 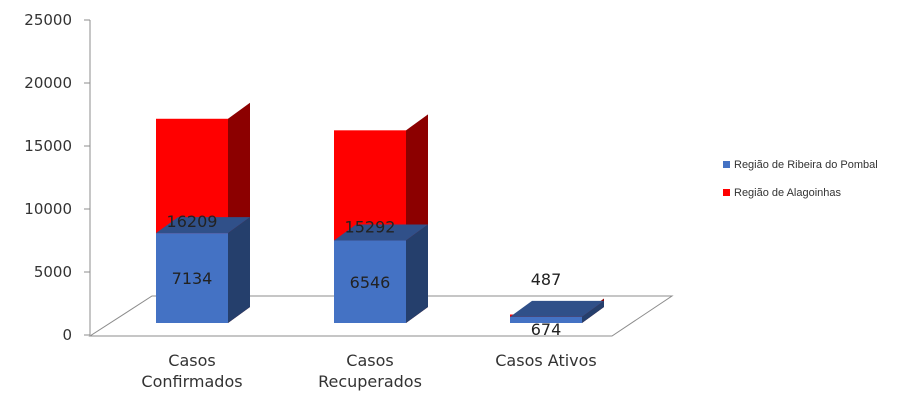 What do you see at coordinates (546, 279) in the screenshot?
I see `data-label: 487` at bounding box center [546, 279].